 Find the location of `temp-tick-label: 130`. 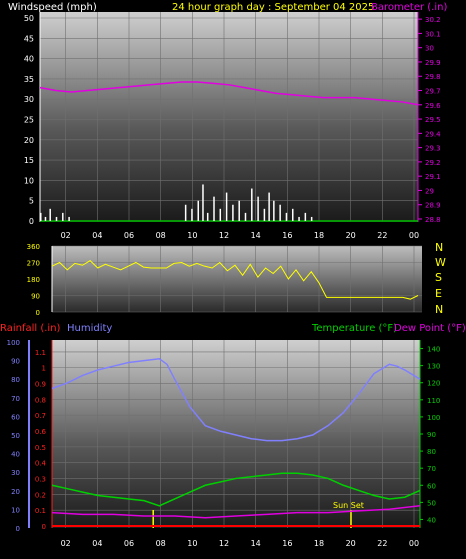

temp-tick-label: 130 is located at coordinates (433, 367).